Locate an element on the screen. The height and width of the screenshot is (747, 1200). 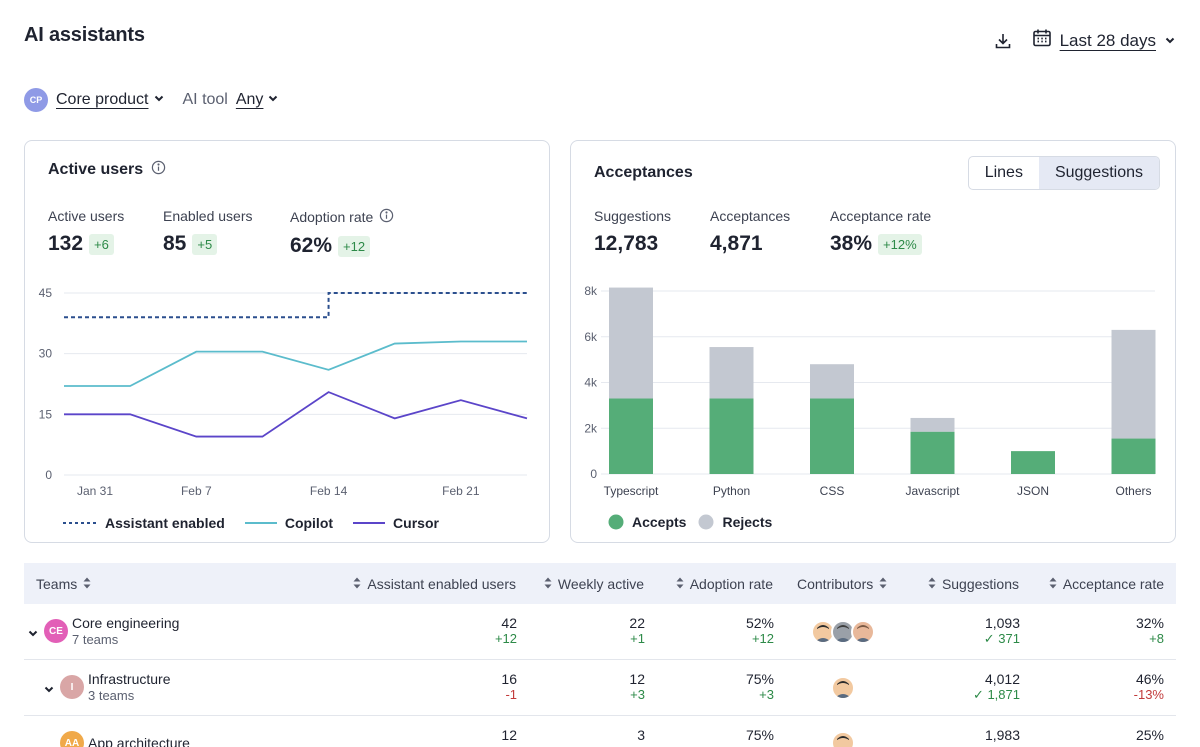
column-header-label: Contributors is located at coordinates (835, 583).